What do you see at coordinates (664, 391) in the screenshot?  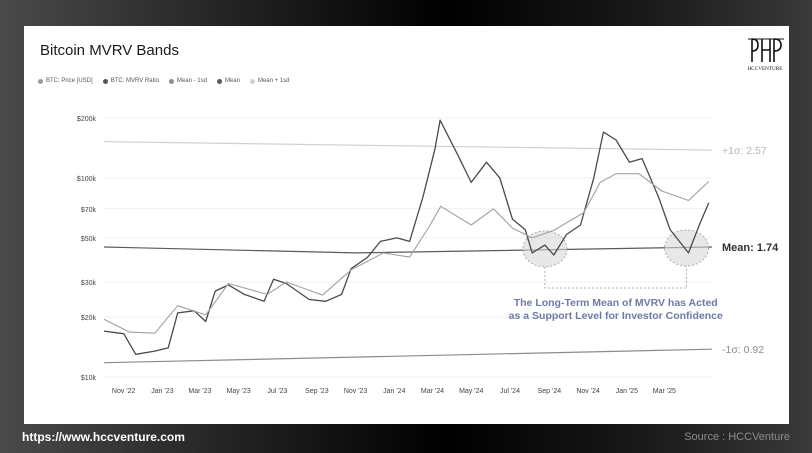 I see `x-tick-label: Mar '25` at bounding box center [664, 391].